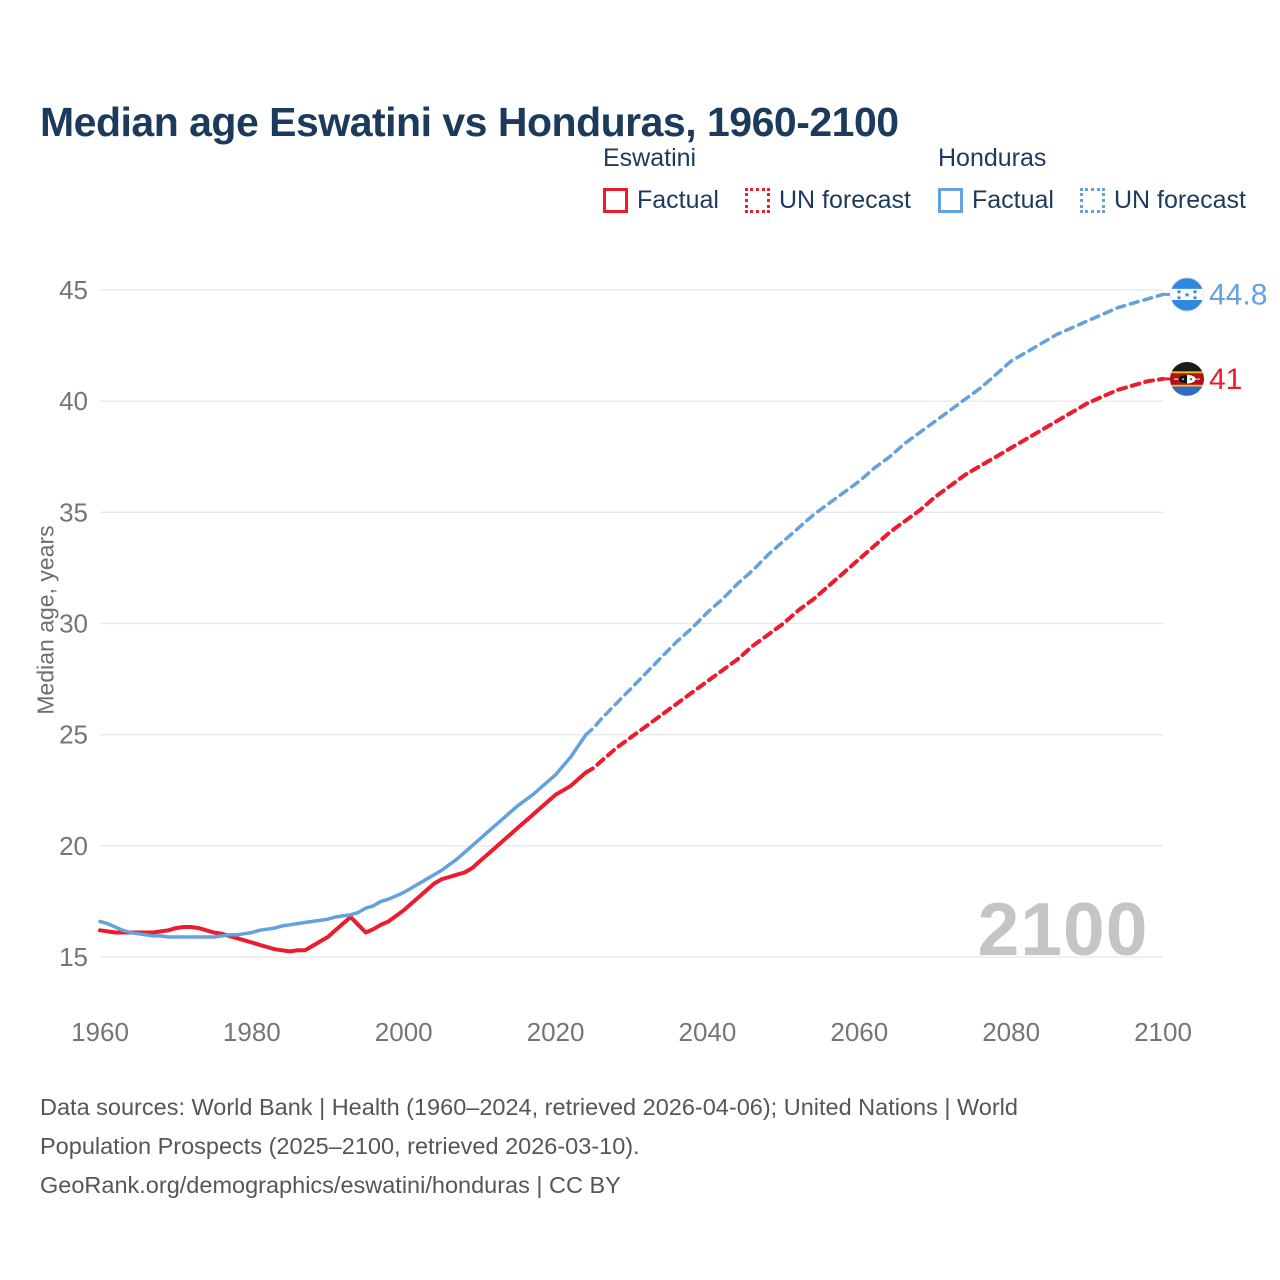 This screenshot has height=1280, width=1280. I want to click on legend-item-eswatini-forecast: UN forecast, so click(827, 200).